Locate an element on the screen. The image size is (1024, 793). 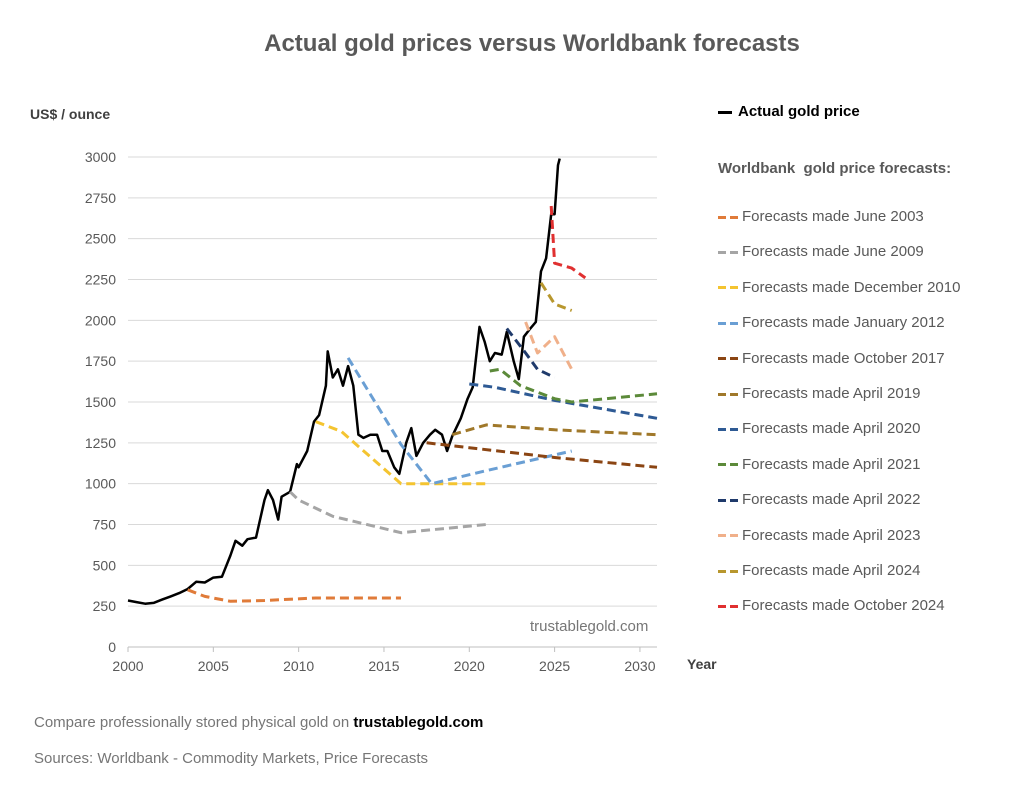
legend-item-forecasts-made-december-2010: Forecasts made December 2010 is located at coordinates (839, 288).